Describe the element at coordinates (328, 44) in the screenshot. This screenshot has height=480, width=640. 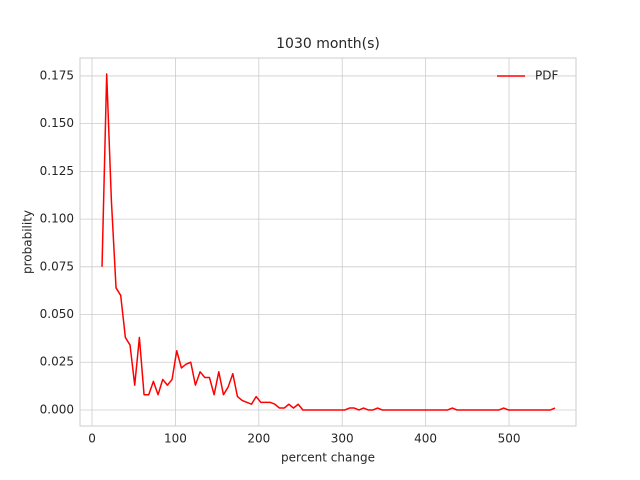
I see `chart-title: 1030 month(s)` at that location.